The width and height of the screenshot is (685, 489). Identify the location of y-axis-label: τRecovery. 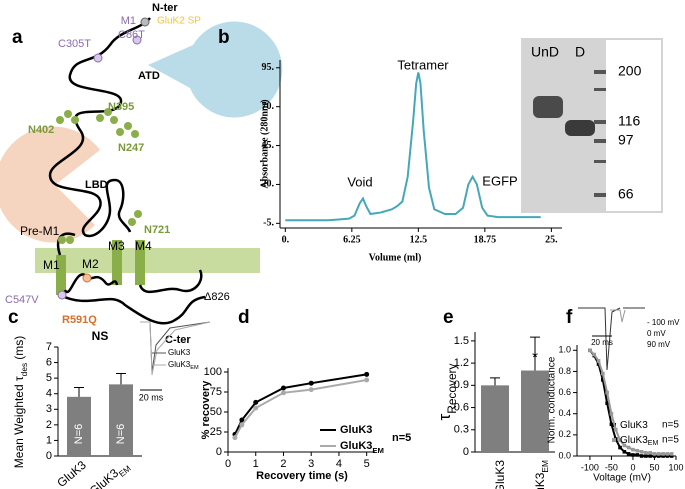
(447, 391).